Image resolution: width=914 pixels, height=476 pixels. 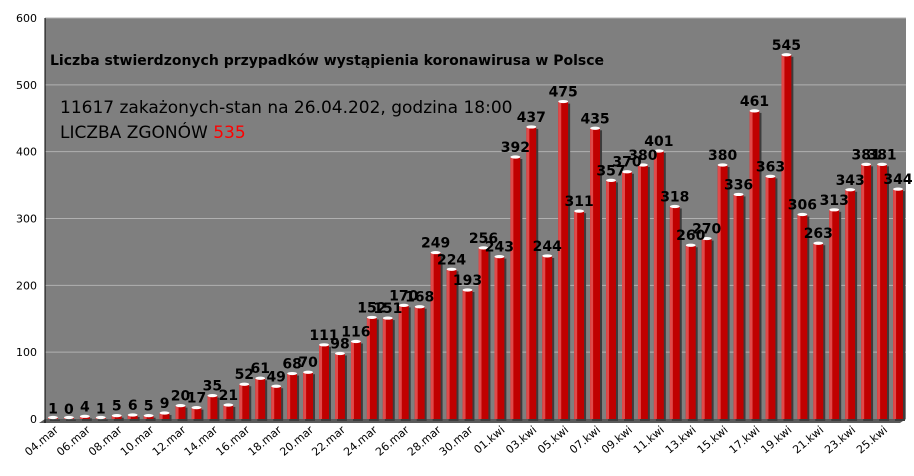 I want to click on data-label: 5, so click(x=117, y=407).